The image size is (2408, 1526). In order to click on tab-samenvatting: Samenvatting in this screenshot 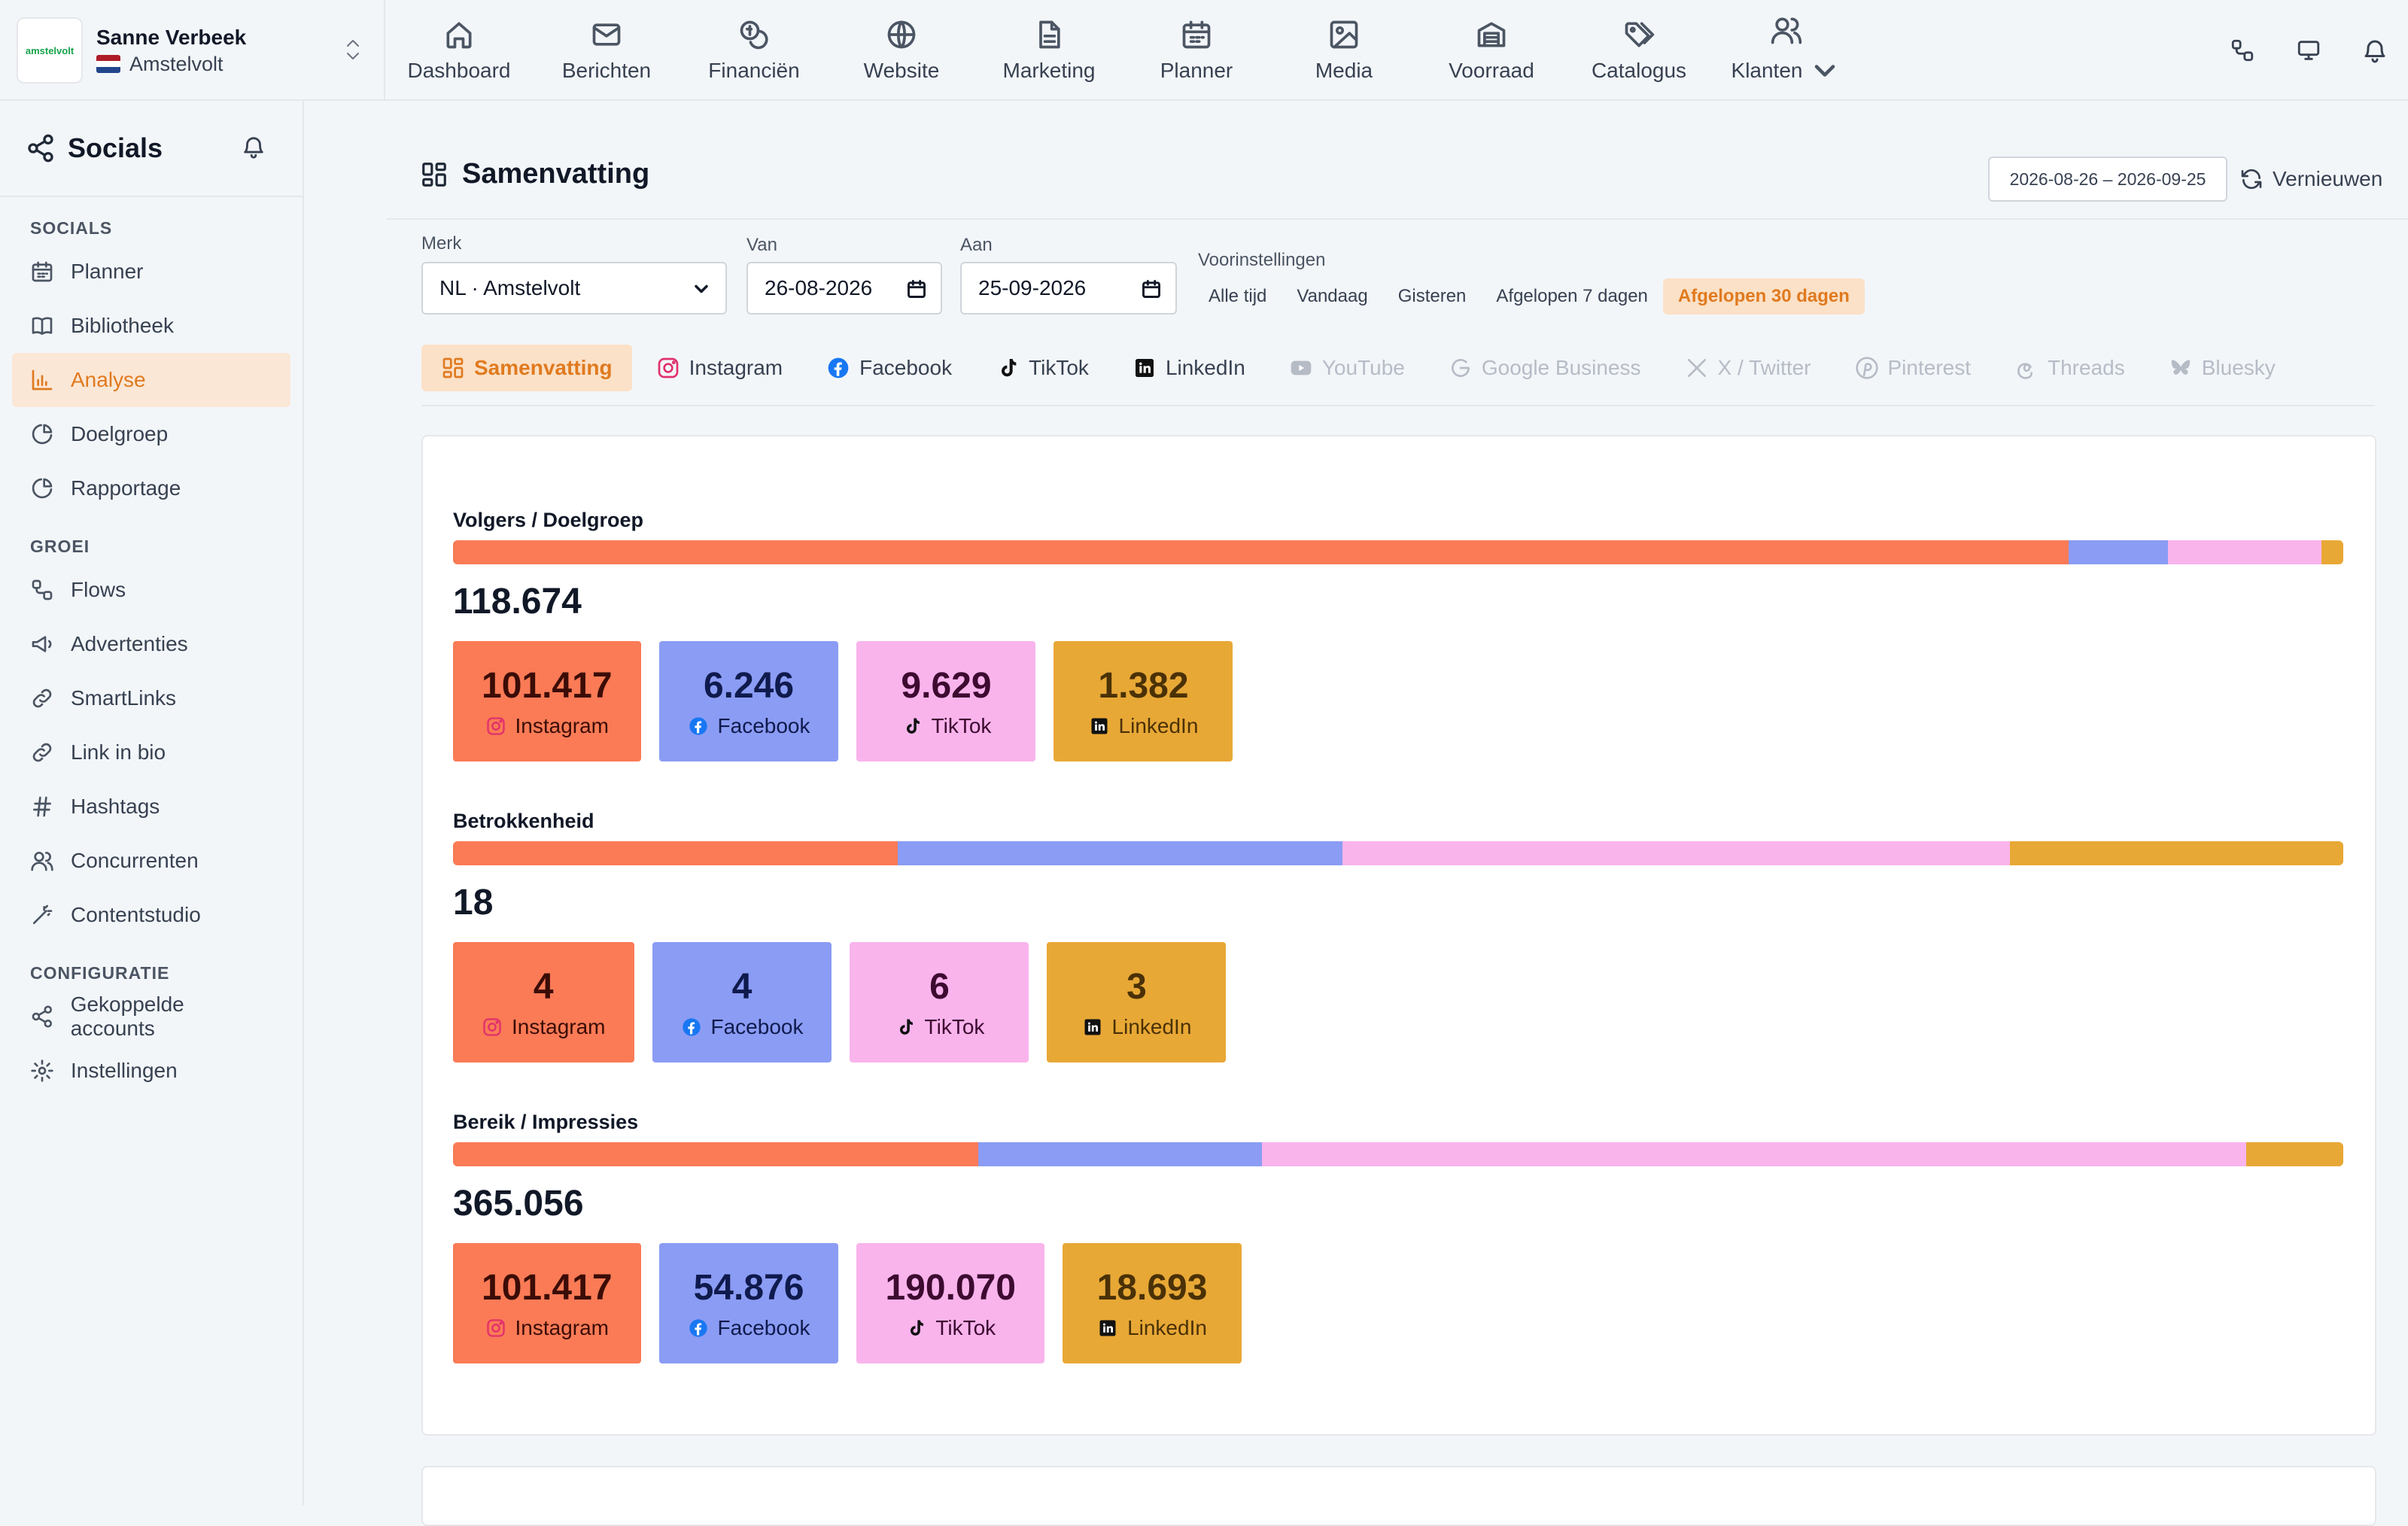, I will do `click(526, 368)`.